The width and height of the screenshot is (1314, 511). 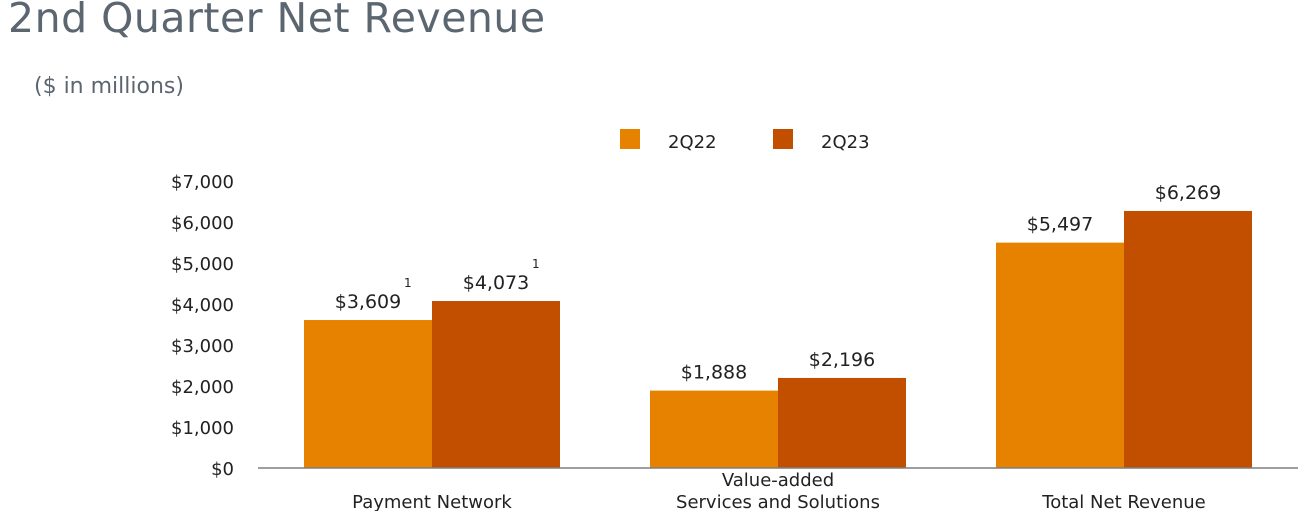 What do you see at coordinates (432, 501) in the screenshot?
I see `x-category-label: Payment Network` at bounding box center [432, 501].